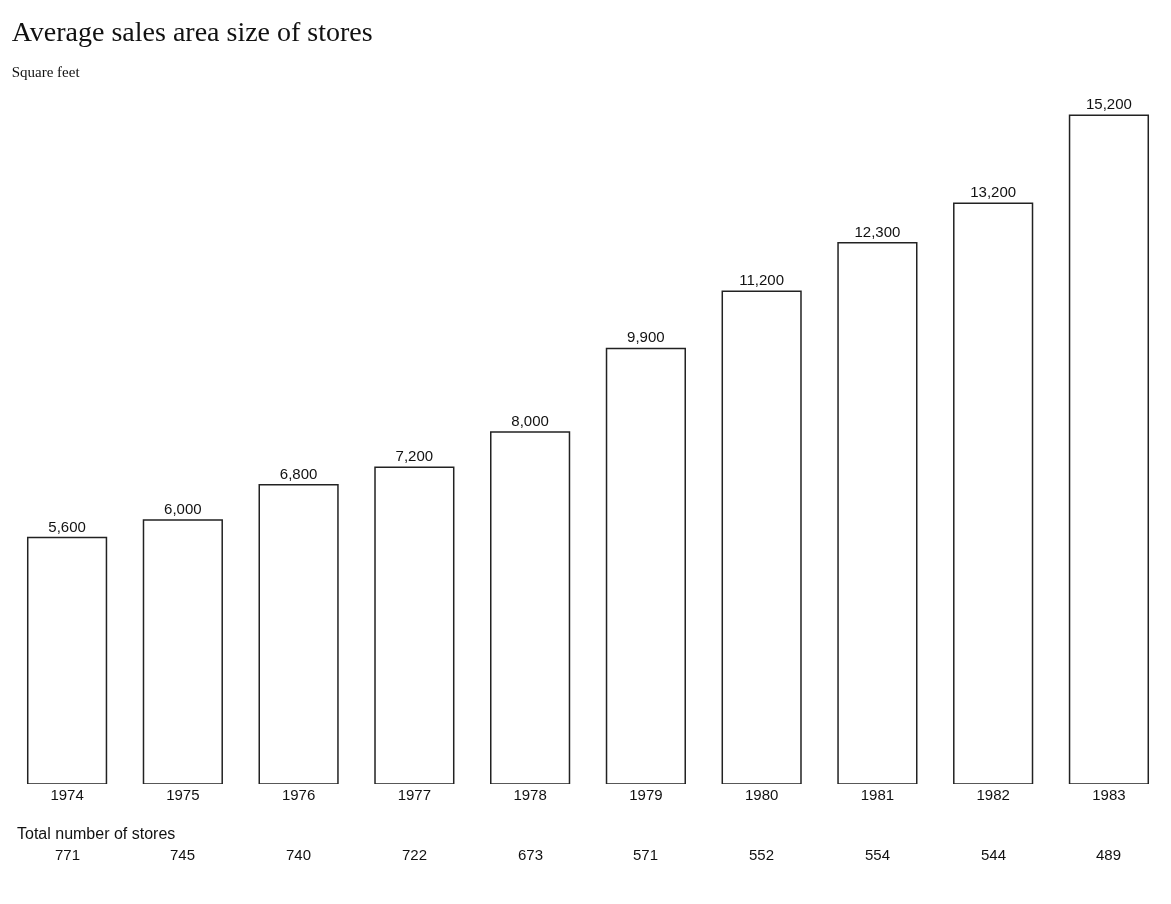  Describe the element at coordinates (993, 192) in the screenshot. I see `data-label: 13,200` at that location.